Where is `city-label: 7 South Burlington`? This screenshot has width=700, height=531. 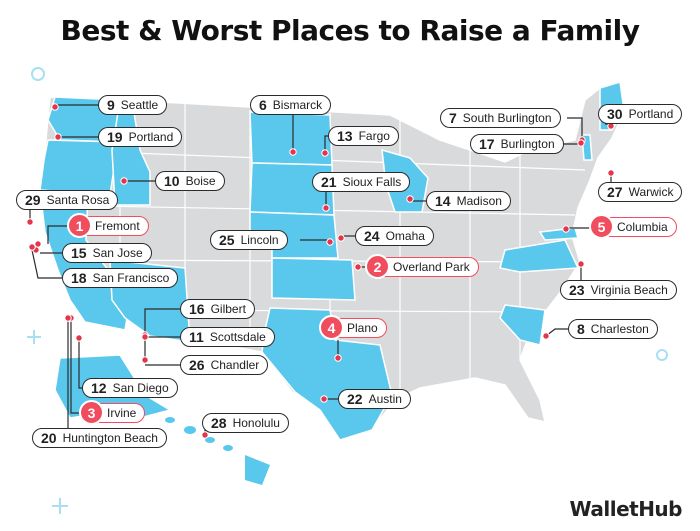
city-label: 7 South Burlington is located at coordinates (500, 118).